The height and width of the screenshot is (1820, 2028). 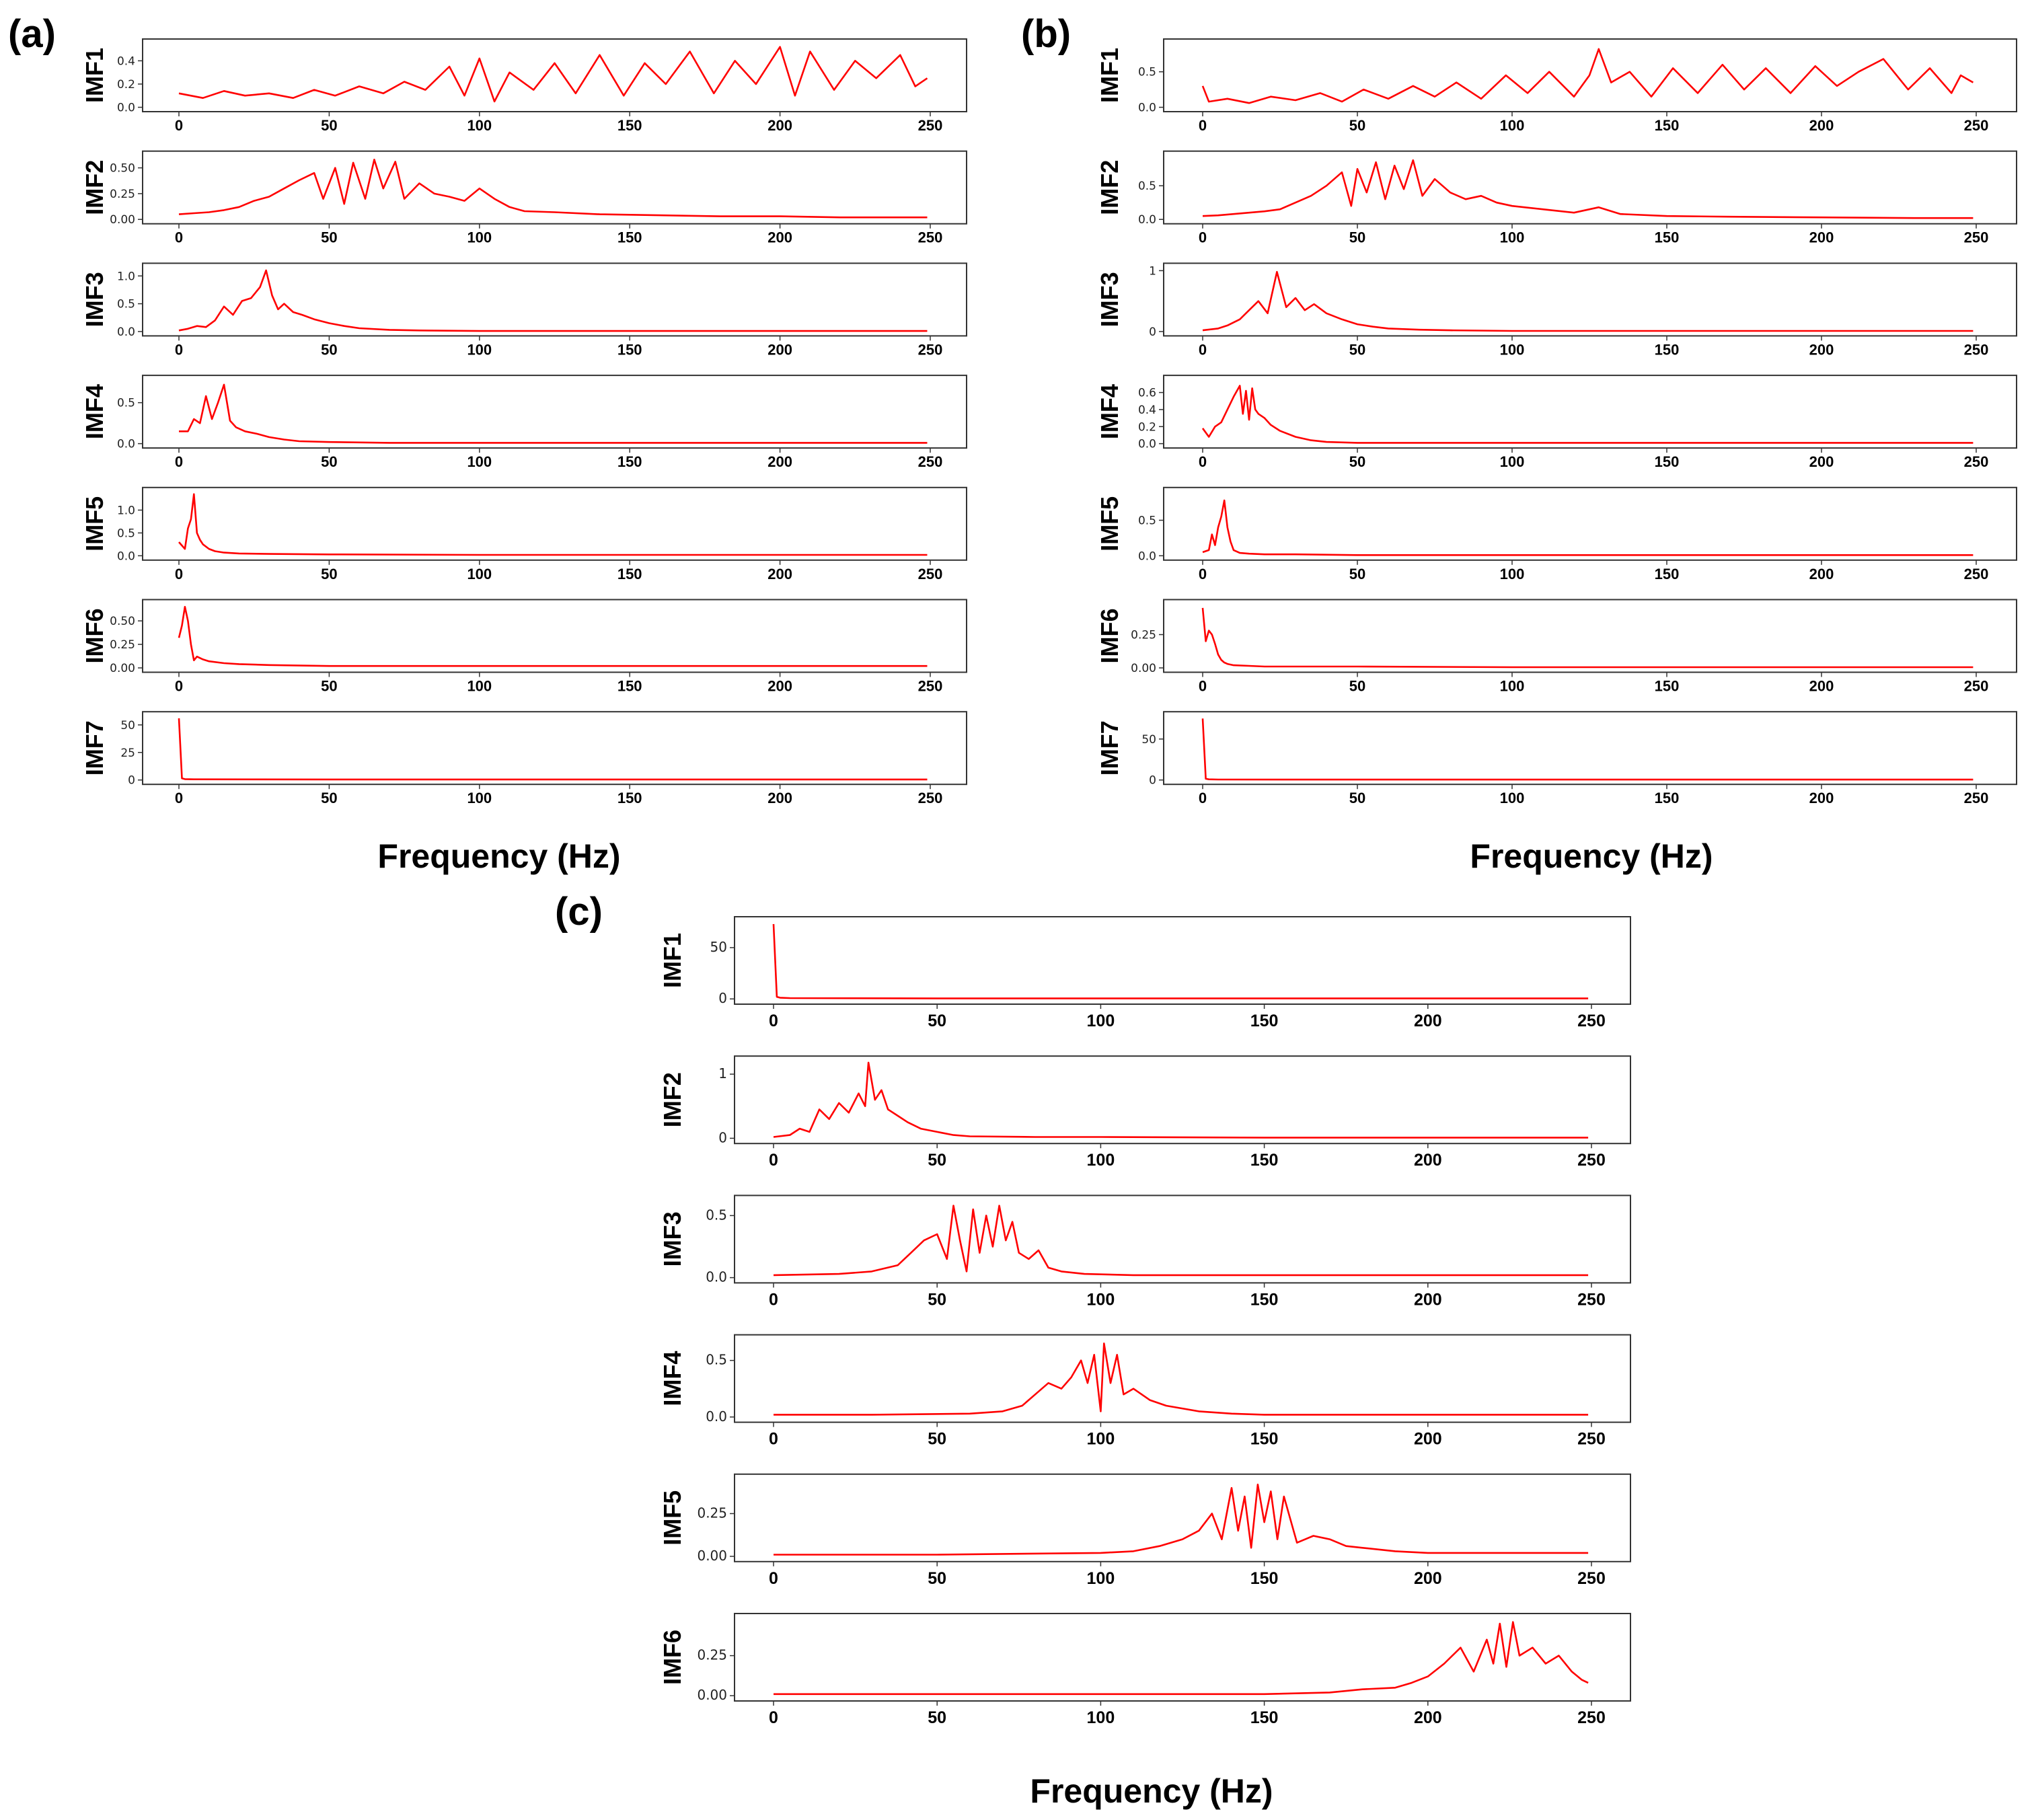 I want to click on y-tick-label: 0.50, so click(x=123, y=621).